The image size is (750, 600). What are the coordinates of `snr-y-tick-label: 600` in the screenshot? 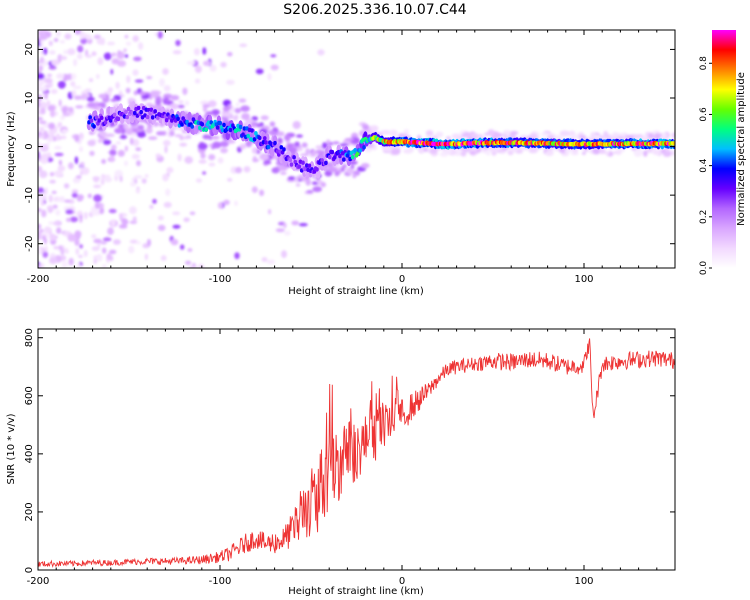 It's located at (29, 395).